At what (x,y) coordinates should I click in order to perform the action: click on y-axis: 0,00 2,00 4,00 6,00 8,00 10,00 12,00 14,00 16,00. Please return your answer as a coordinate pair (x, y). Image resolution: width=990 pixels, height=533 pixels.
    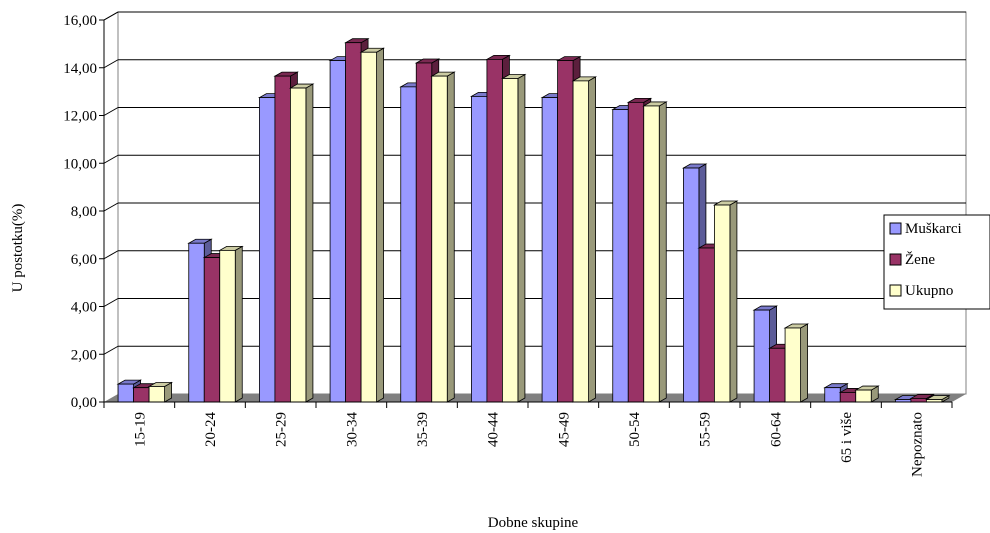
    Looking at the image, I should click on (91, 211).